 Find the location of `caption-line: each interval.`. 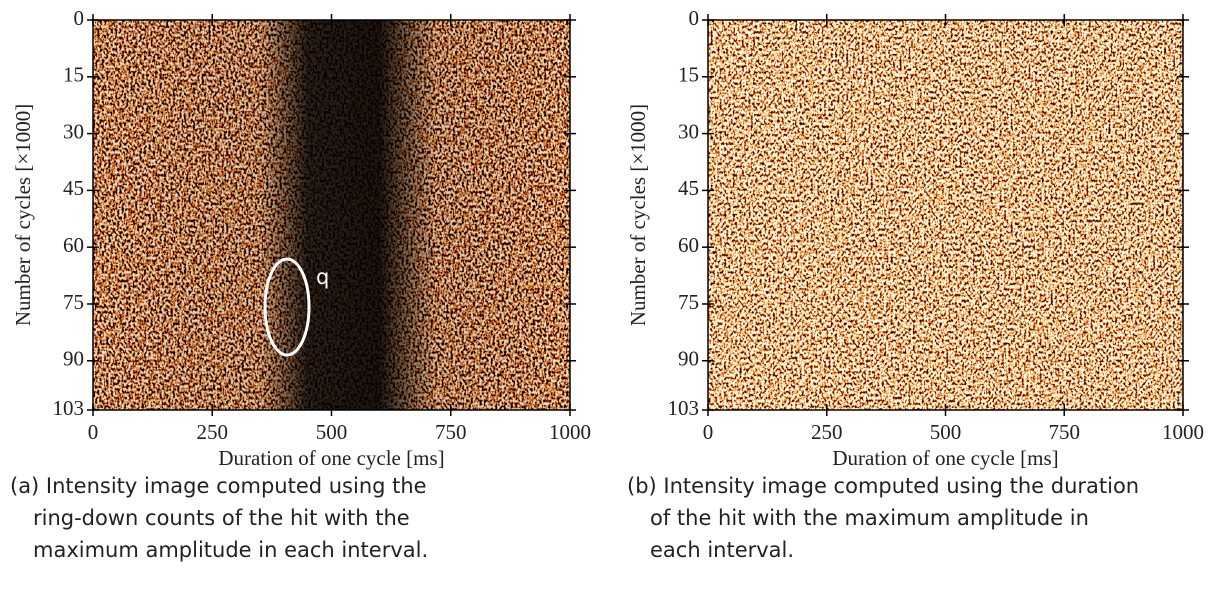

caption-line: each interval. is located at coordinates (722, 550).